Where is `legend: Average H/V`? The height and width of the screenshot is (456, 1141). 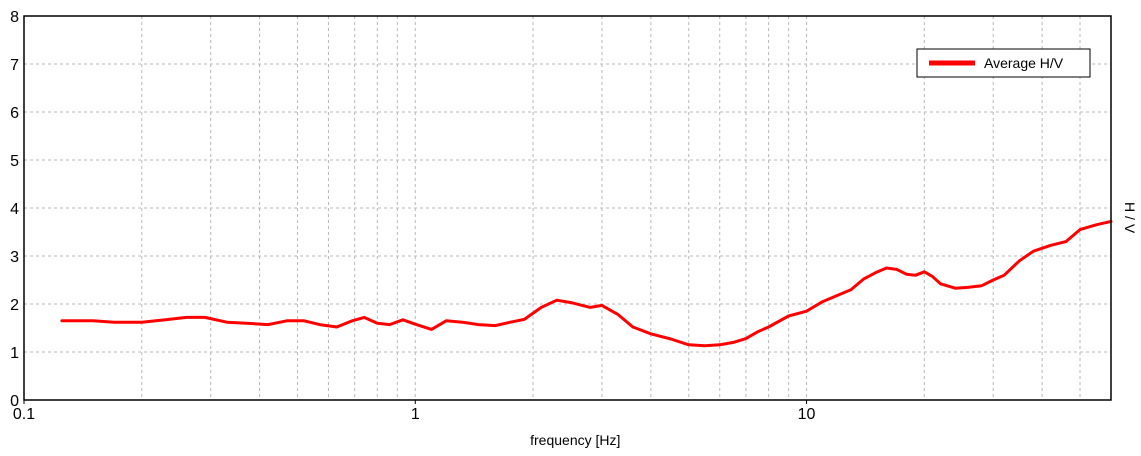 legend: Average H/V is located at coordinates (1003, 63).